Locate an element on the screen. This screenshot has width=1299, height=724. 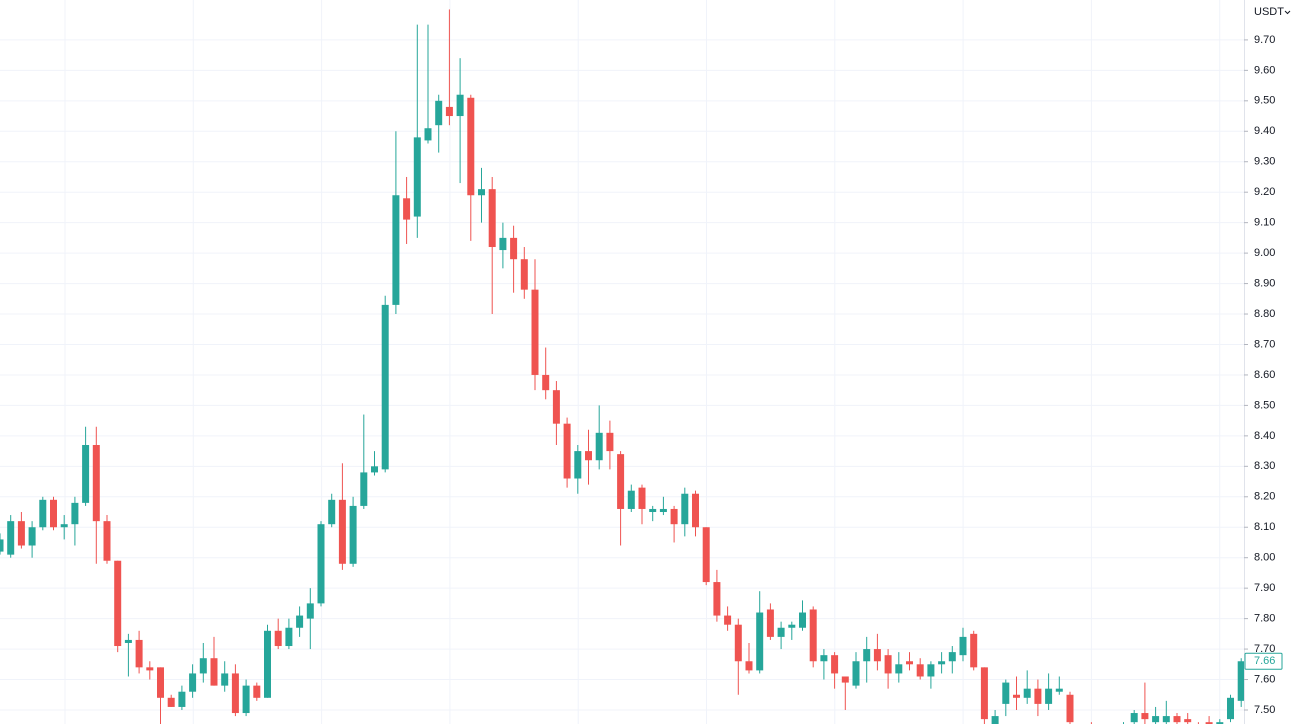
y-tick-label: 7.80 is located at coordinates (1264, 619).